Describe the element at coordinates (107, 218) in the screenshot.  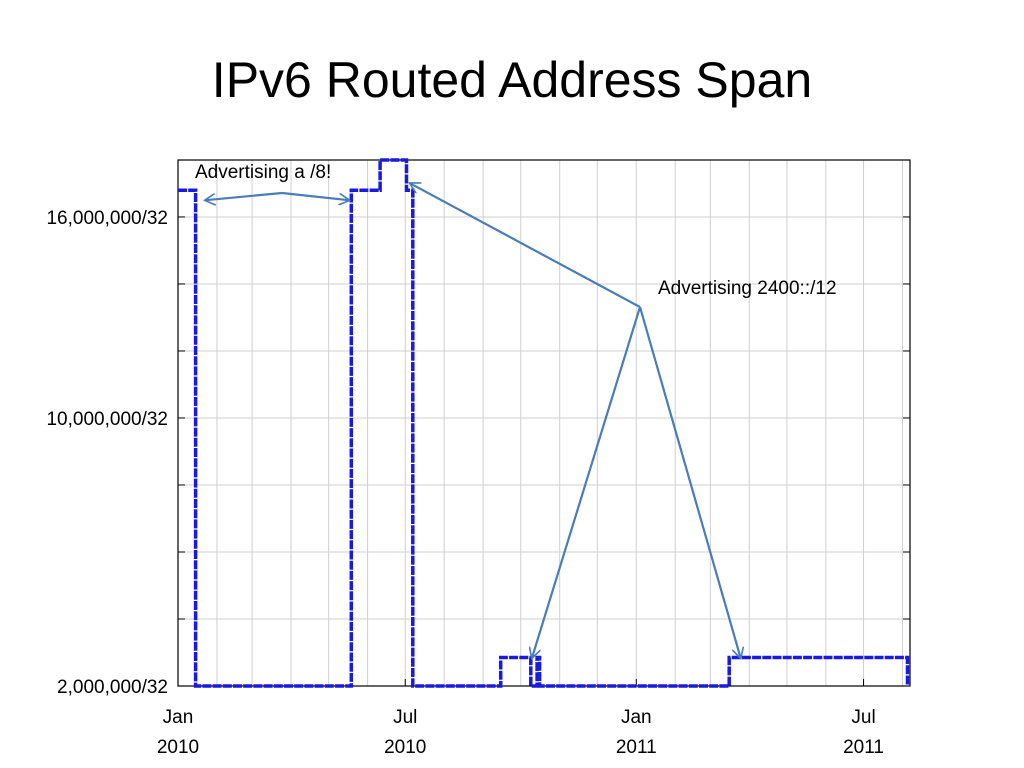
I see `y-tick-label: 16,000,000/32` at that location.